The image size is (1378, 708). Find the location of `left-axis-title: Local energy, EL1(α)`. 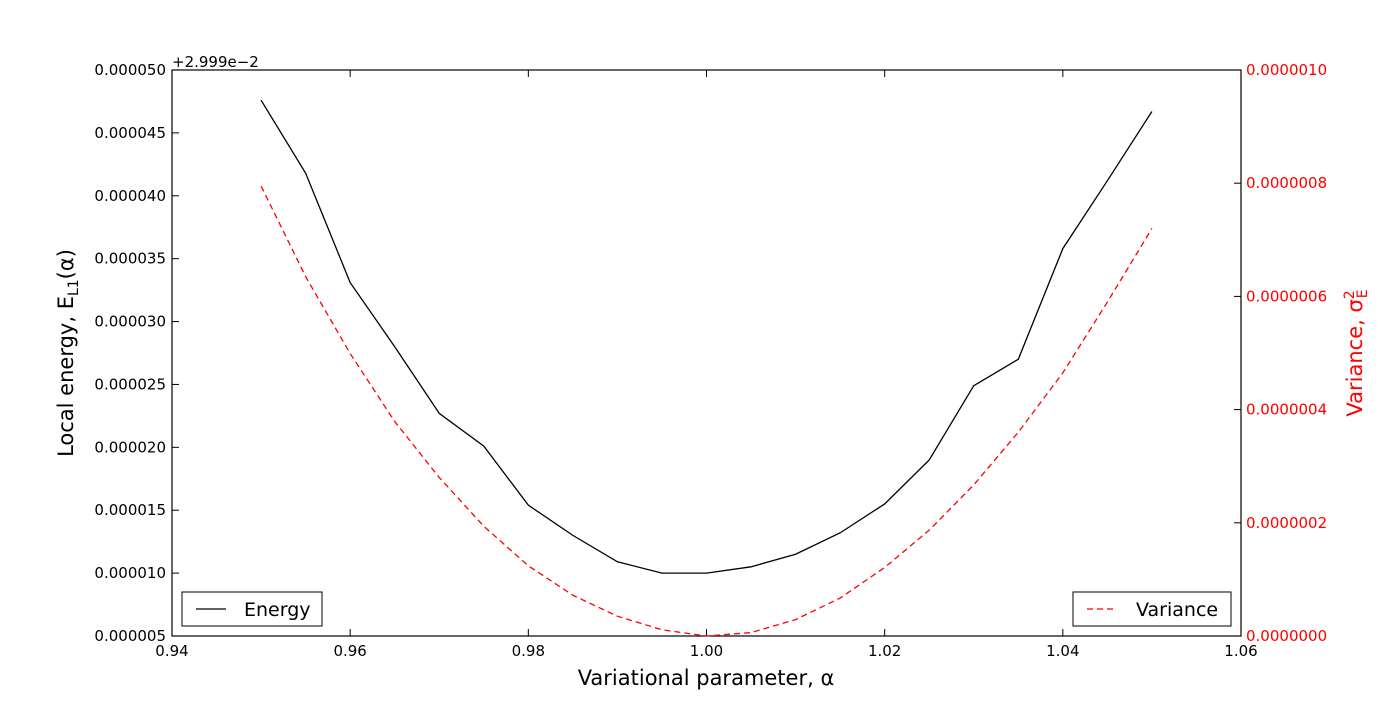

left-axis-title: Local energy, EL1(α) is located at coordinates (68, 353).